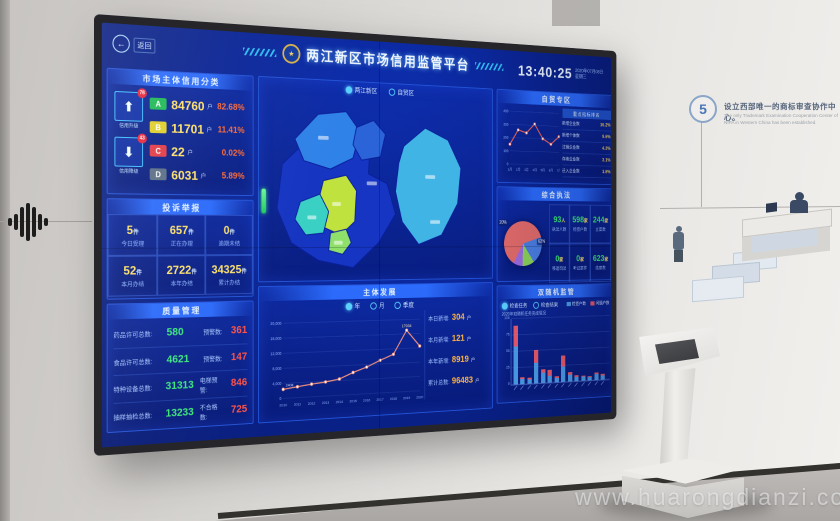  Describe the element at coordinates (280, 398) in the screenshot. I see `svg-text: 0` at that location.